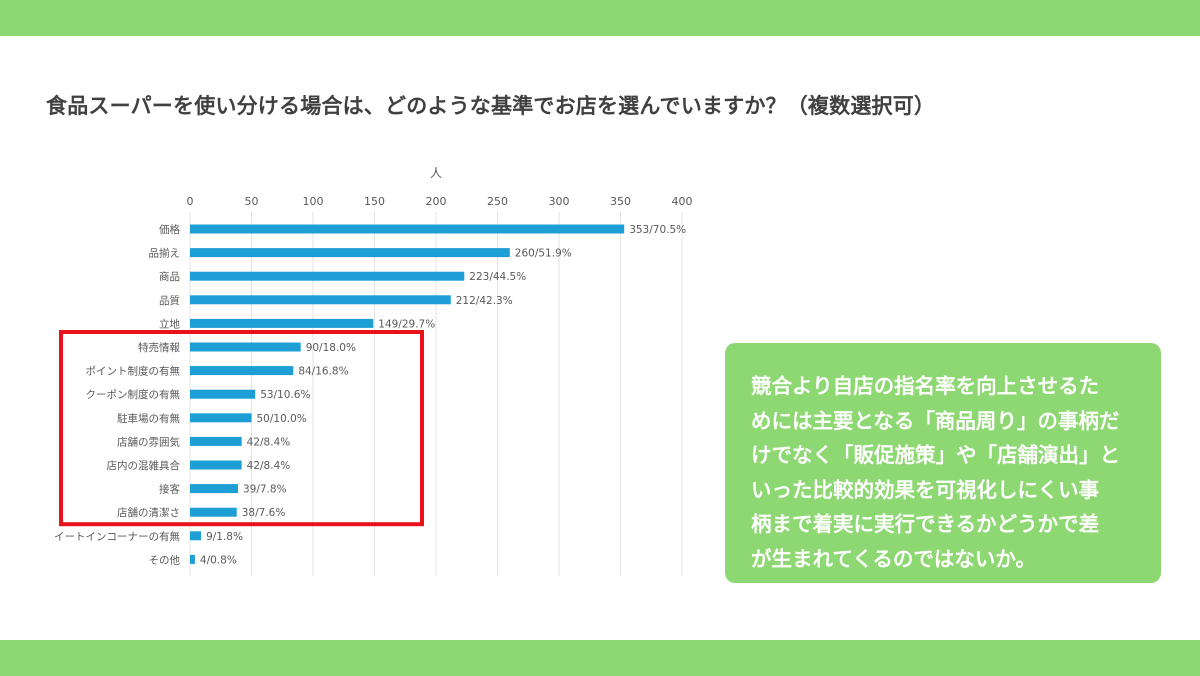 The width and height of the screenshot is (1200, 676). Describe the element at coordinates (925, 489) in the screenshot. I see `callout-line: いった比較的効果を可視化しにくい事` at that location.